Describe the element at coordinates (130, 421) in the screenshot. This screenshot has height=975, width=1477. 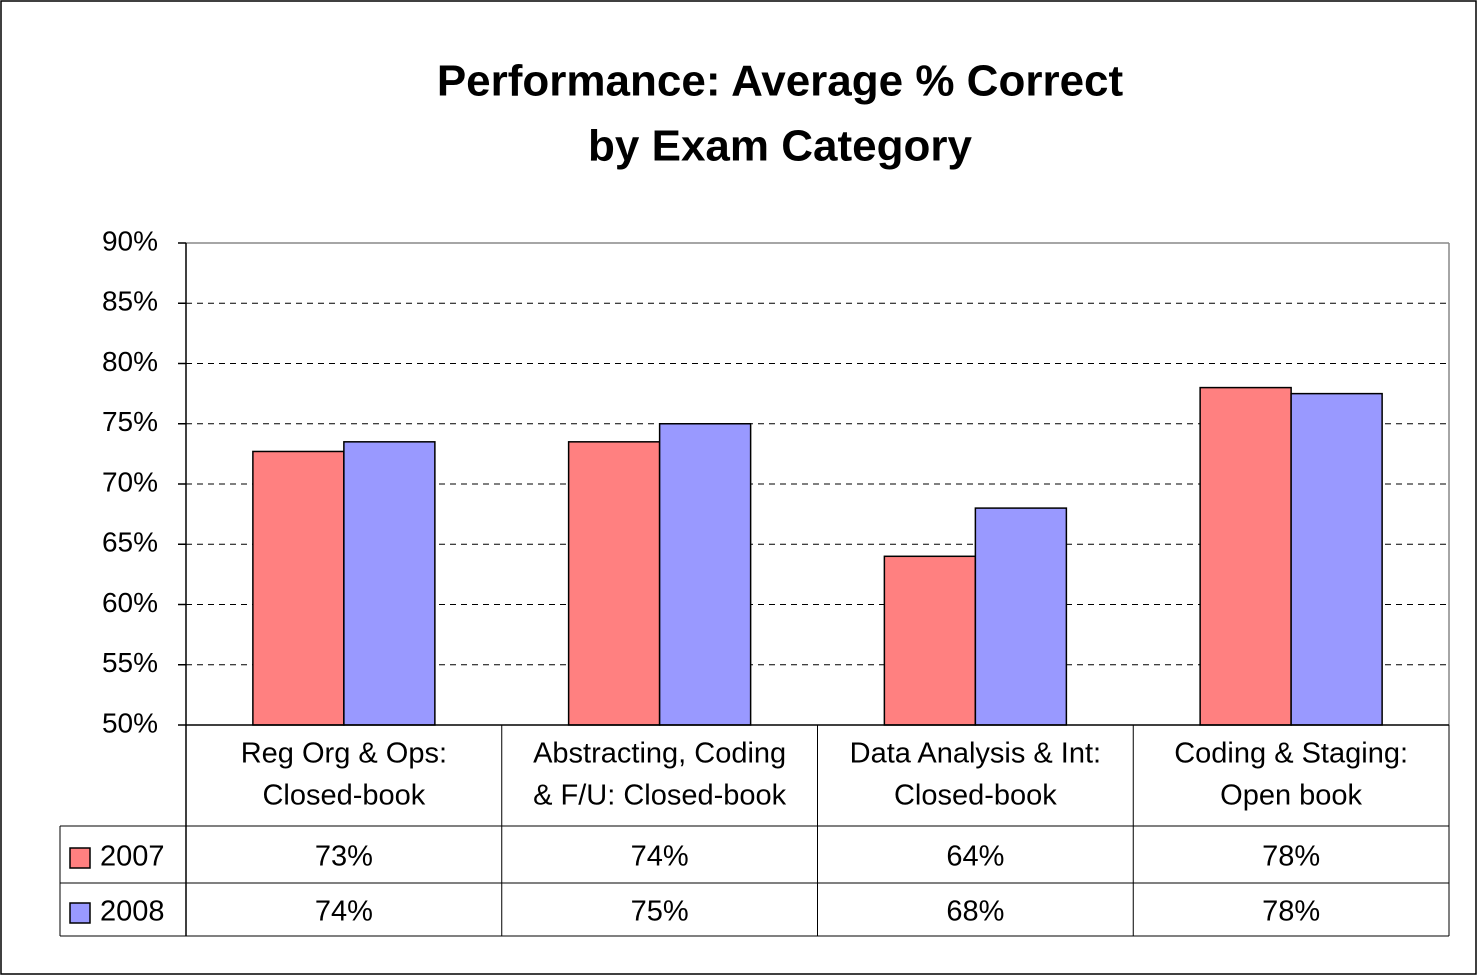
I see `y-tick-label: 75%` at that location.